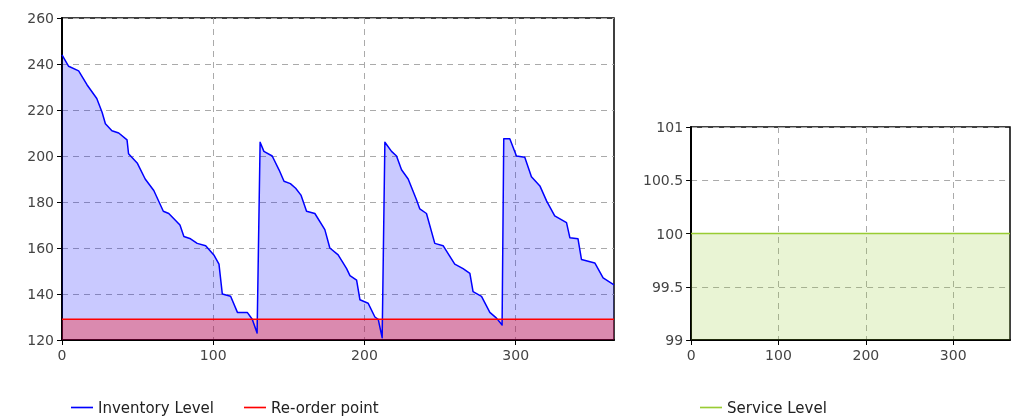  What do you see at coordinates (40, 64) in the screenshot?
I see `y-tick-label: 240` at bounding box center [40, 64].